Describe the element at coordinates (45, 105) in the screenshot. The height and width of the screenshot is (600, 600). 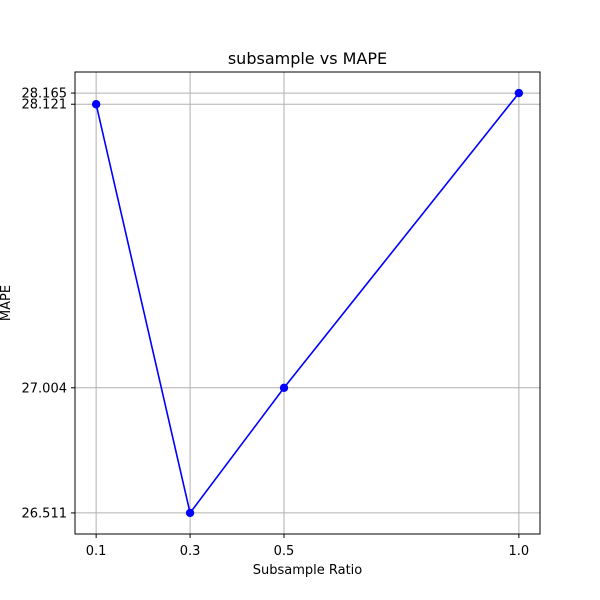
I see `y-tick-label: 28.121` at that location.